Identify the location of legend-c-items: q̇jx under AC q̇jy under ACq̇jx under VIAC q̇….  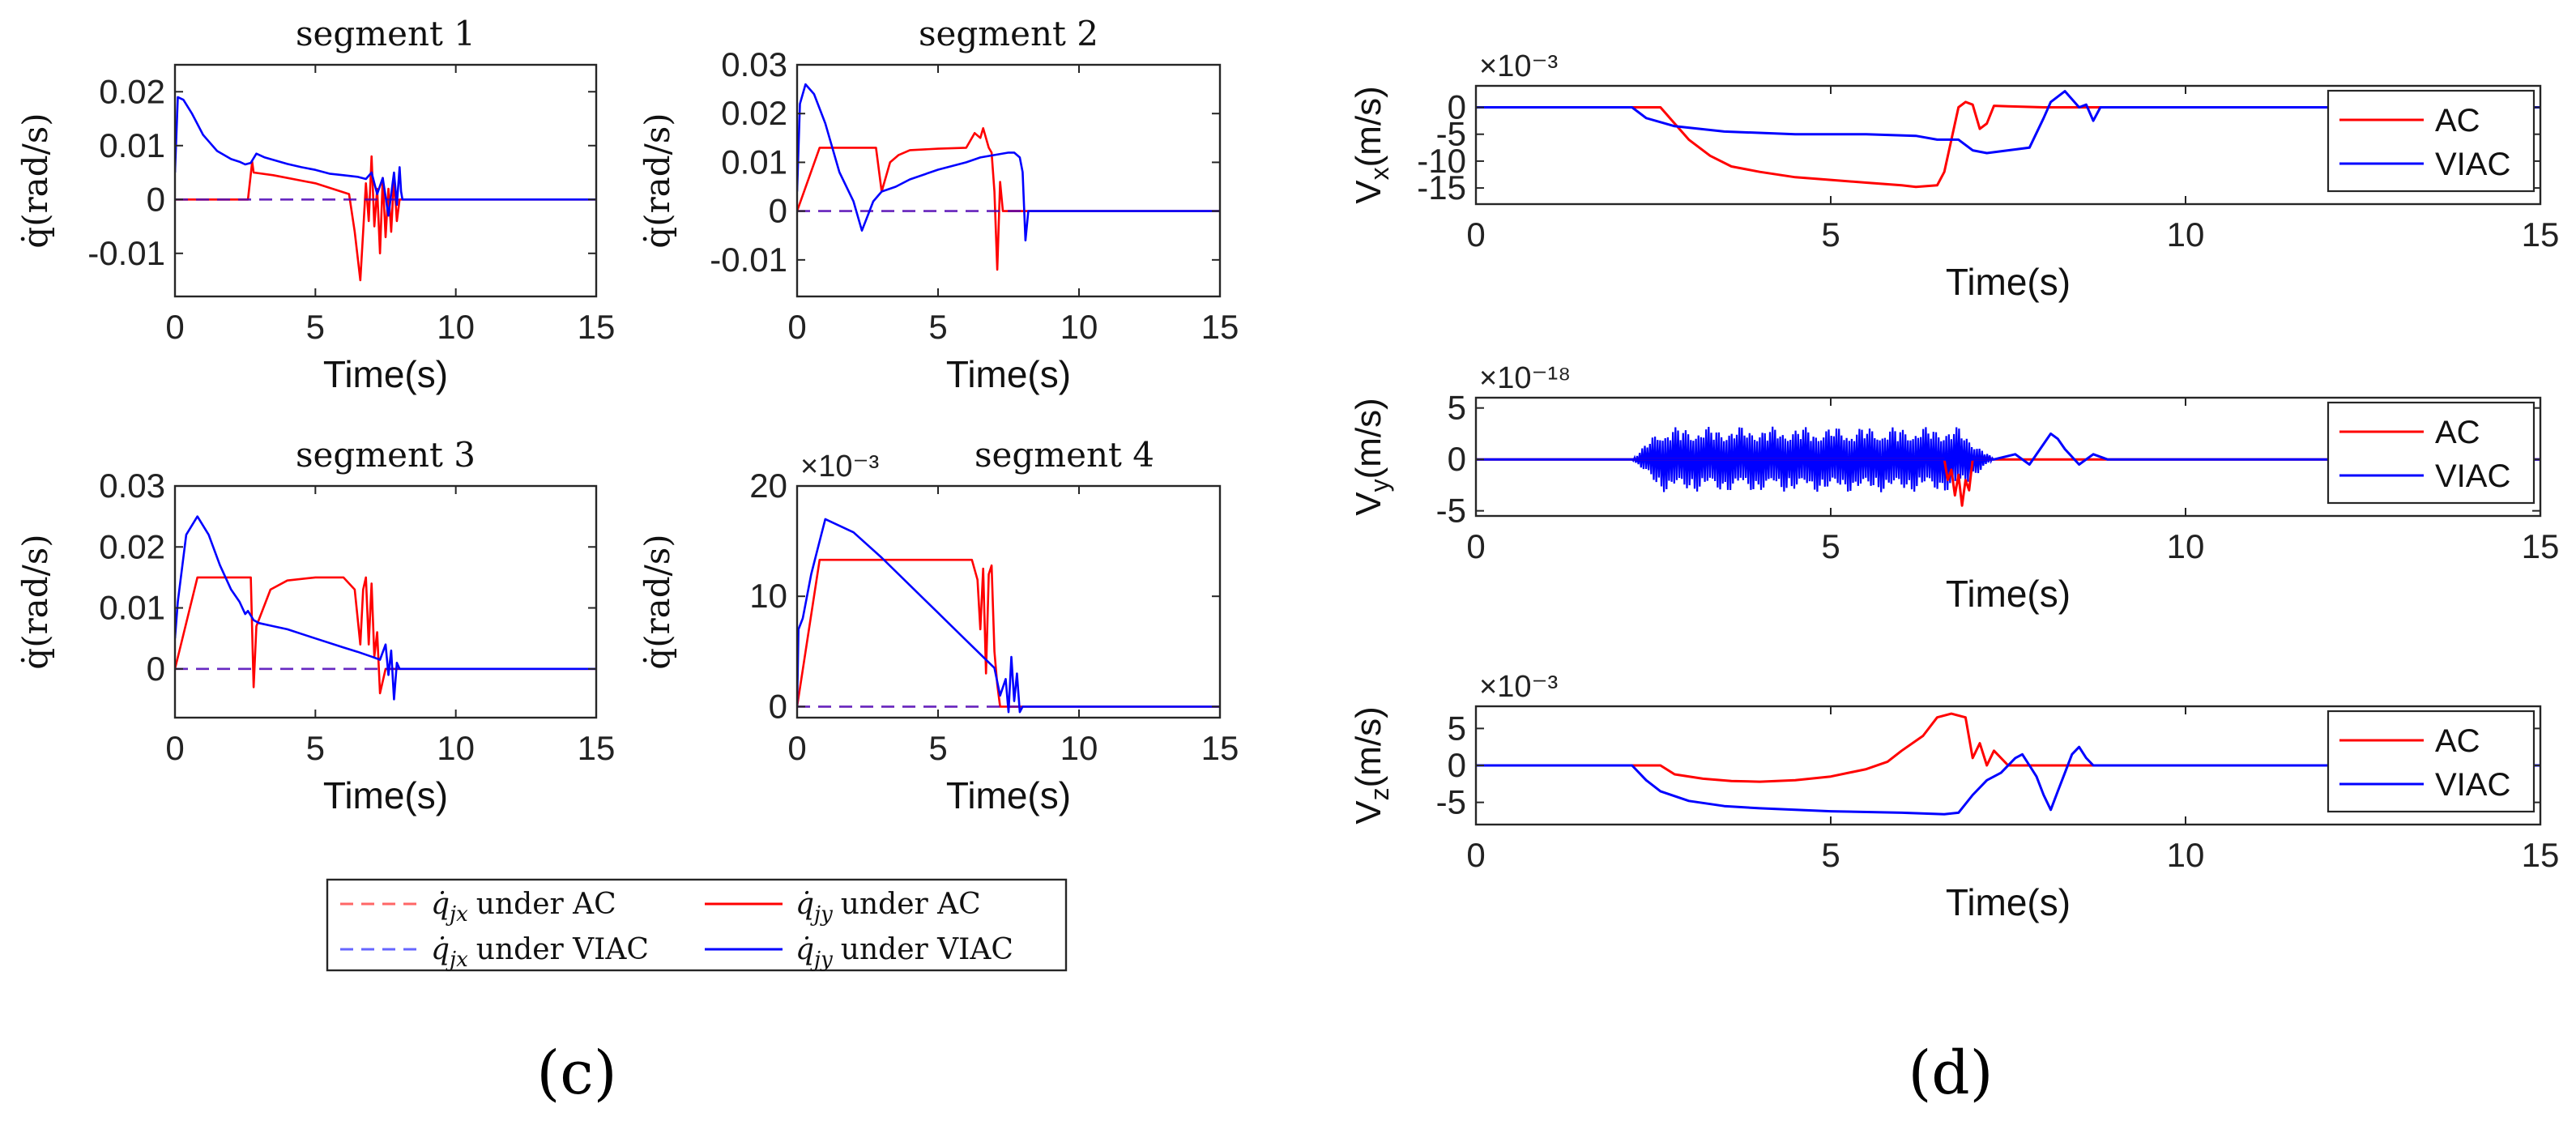
(676, 930).